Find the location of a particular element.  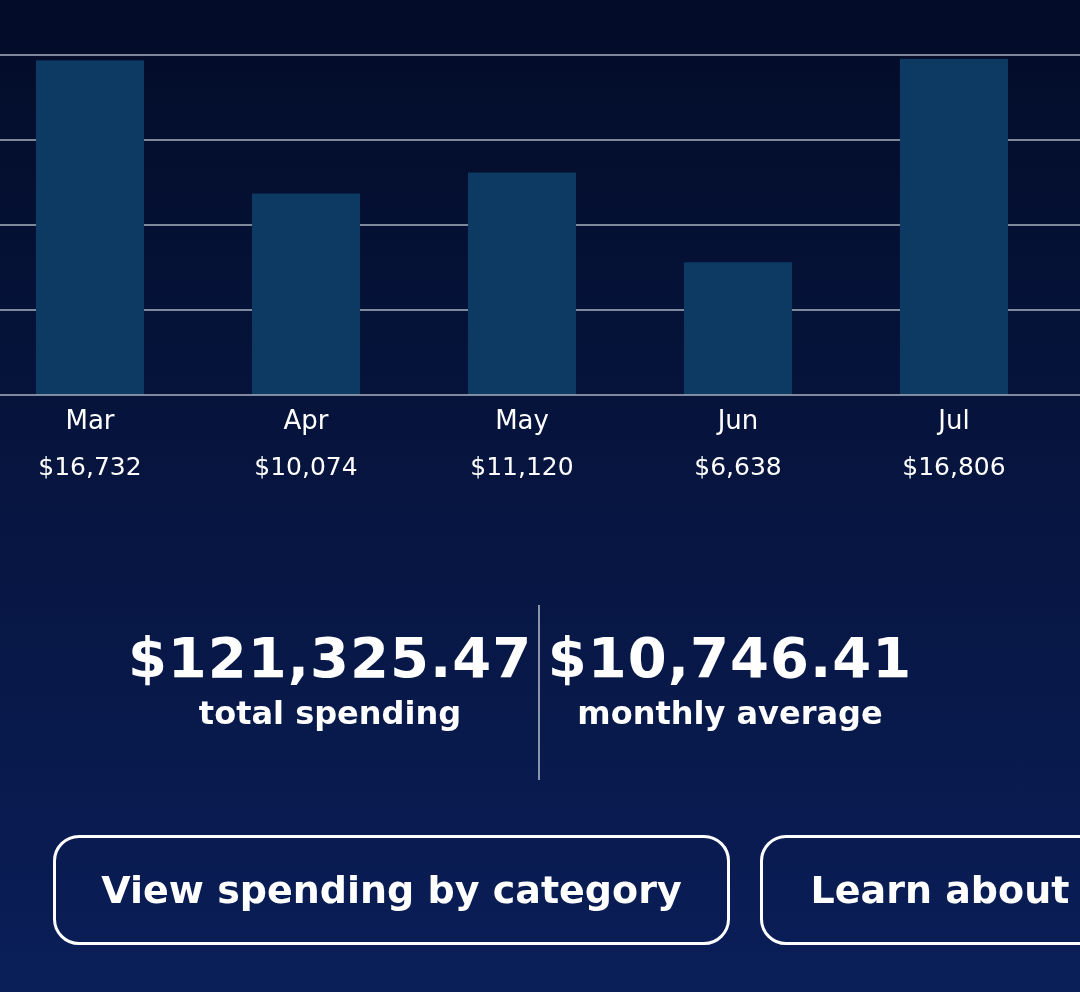

x-tick-label: Apr is located at coordinates (306, 420).